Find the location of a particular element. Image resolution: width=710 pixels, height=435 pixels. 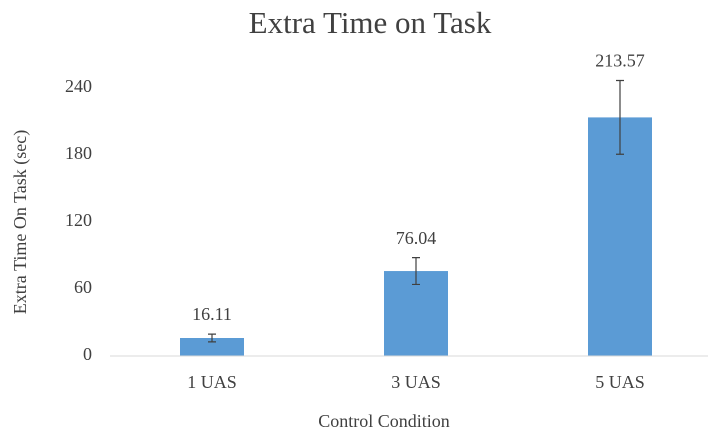

data-label: 76.04 is located at coordinates (416, 238).